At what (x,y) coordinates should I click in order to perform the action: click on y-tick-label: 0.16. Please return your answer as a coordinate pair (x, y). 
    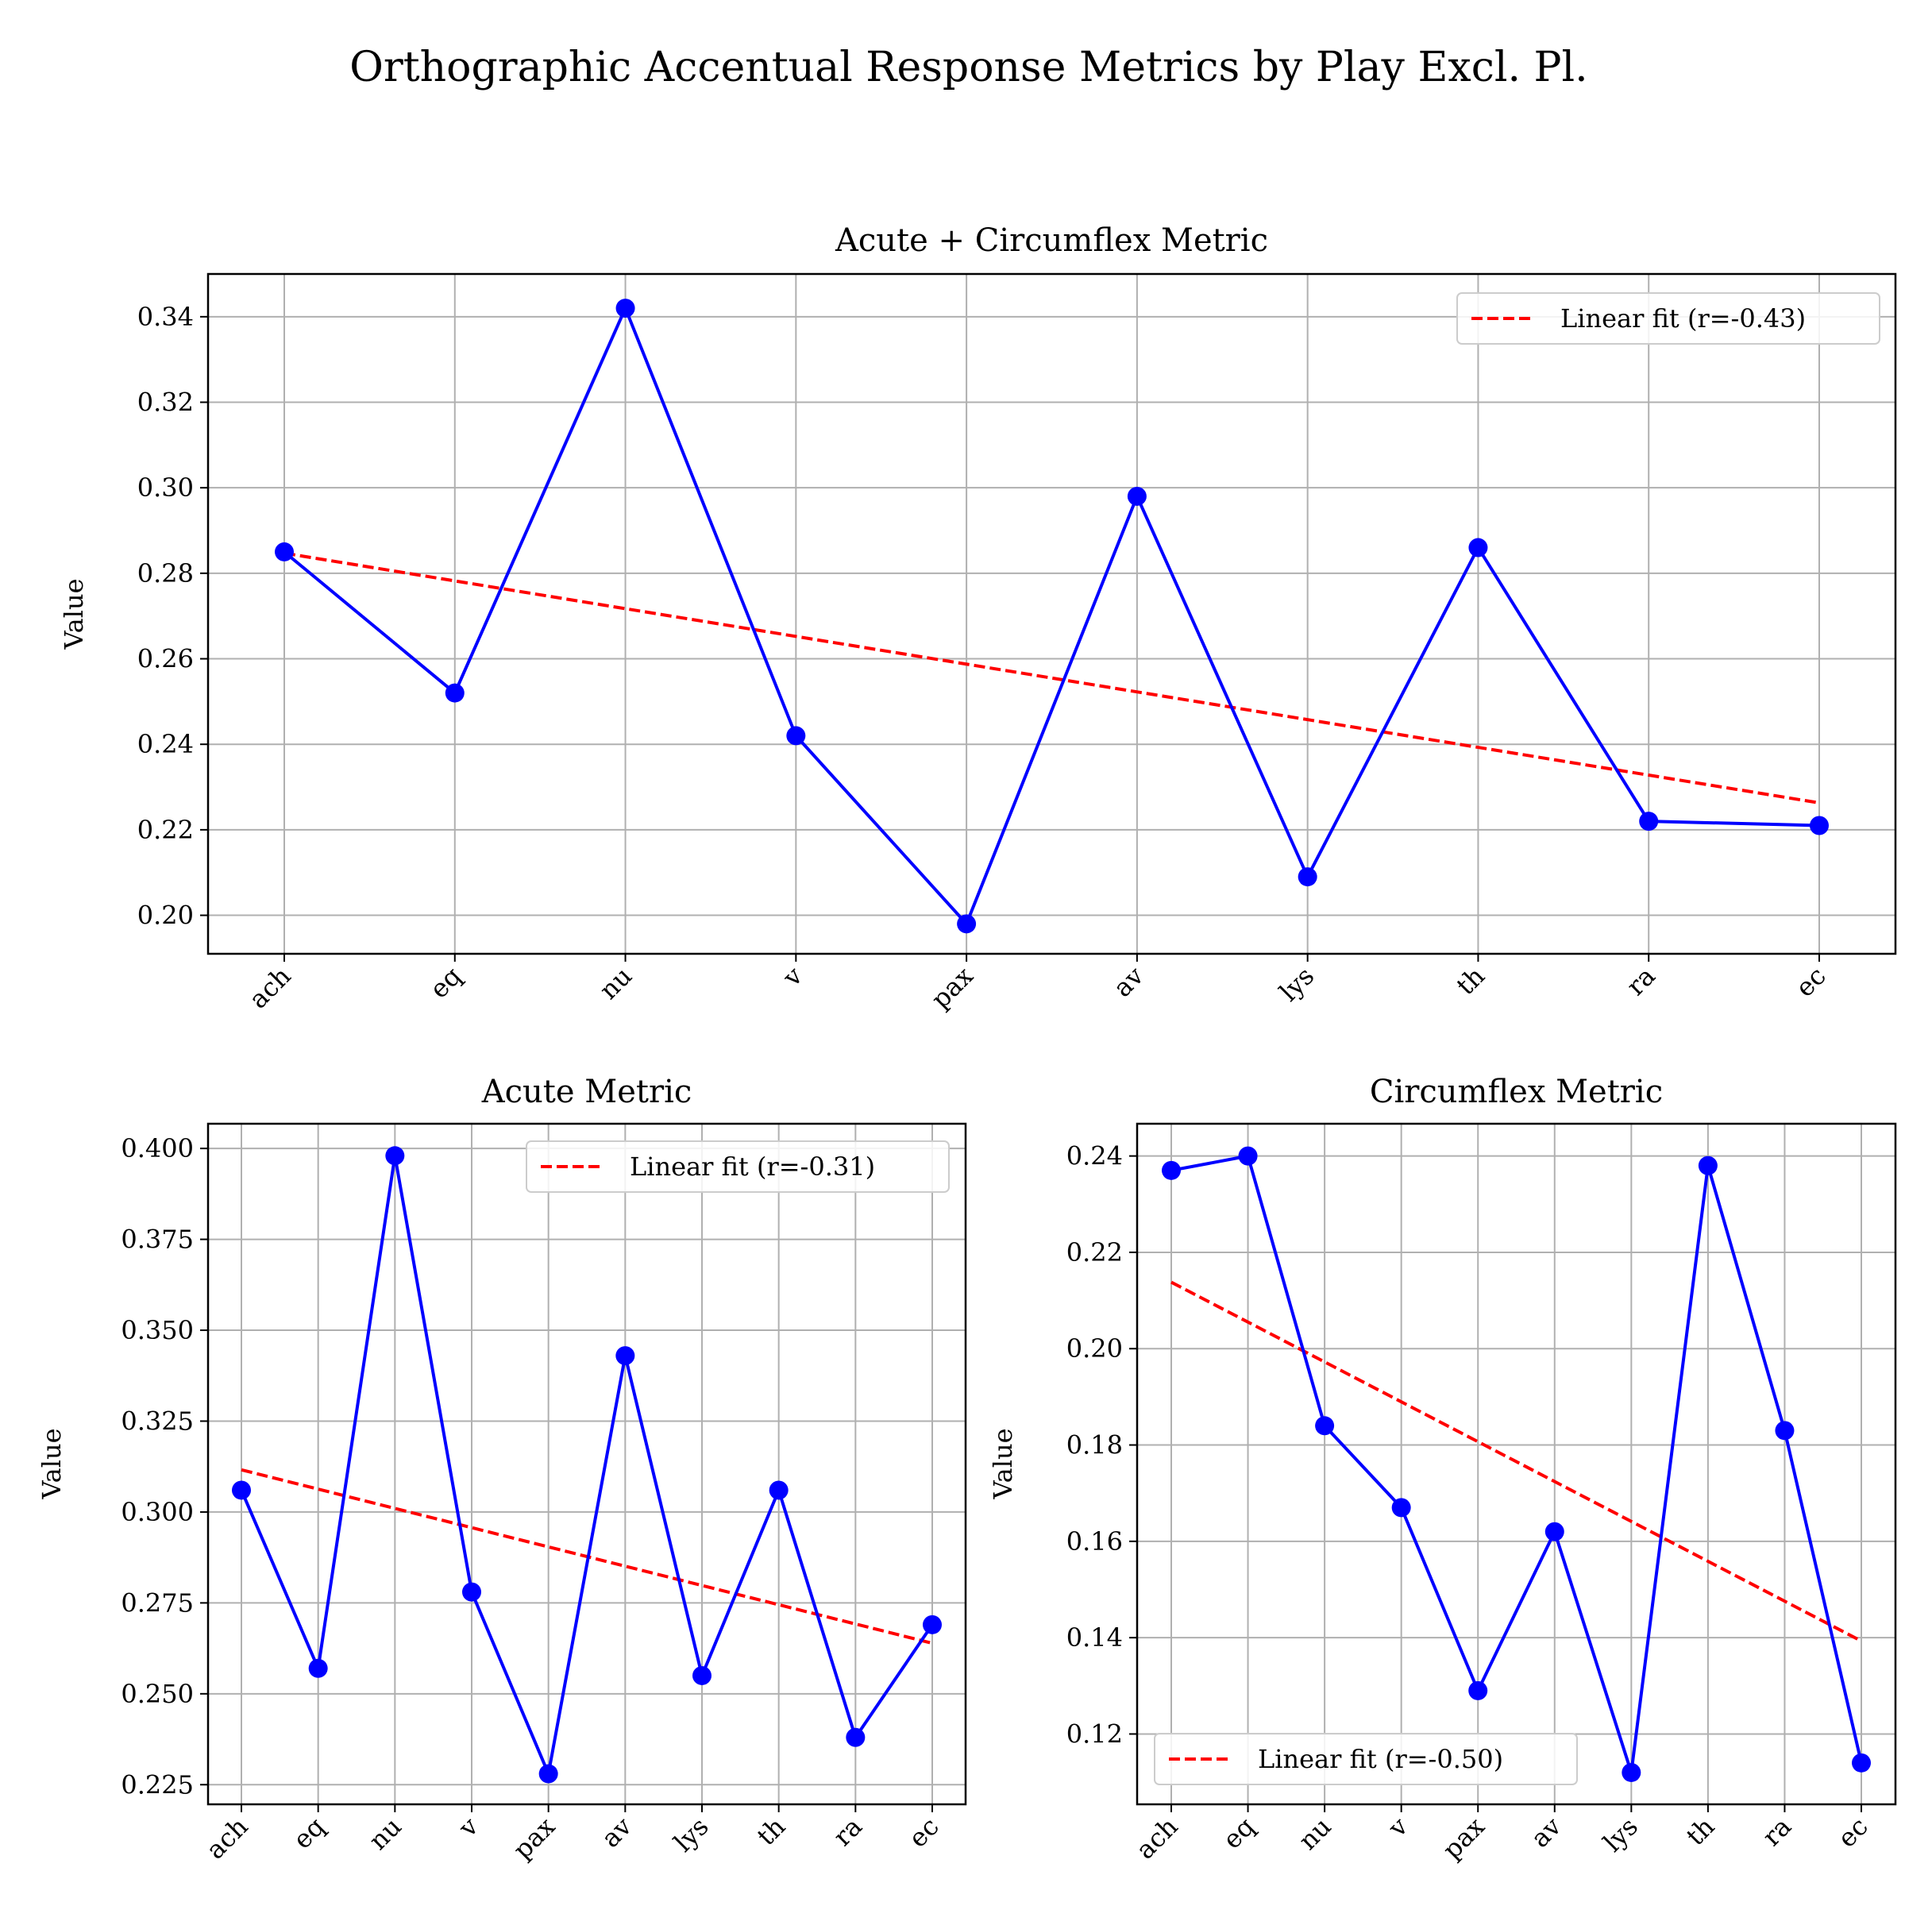
    Looking at the image, I should click on (1094, 1542).